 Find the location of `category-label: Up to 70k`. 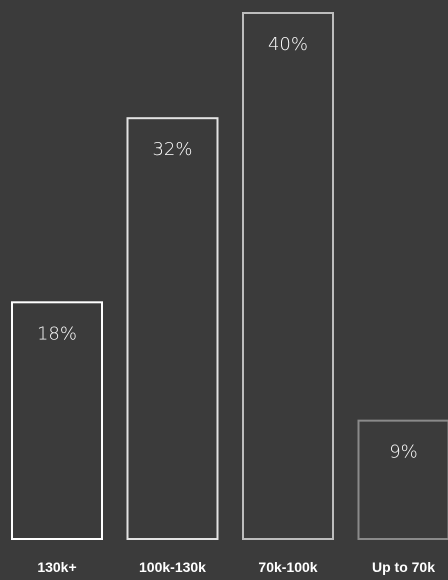

category-label: Up to 70k is located at coordinates (403, 567).